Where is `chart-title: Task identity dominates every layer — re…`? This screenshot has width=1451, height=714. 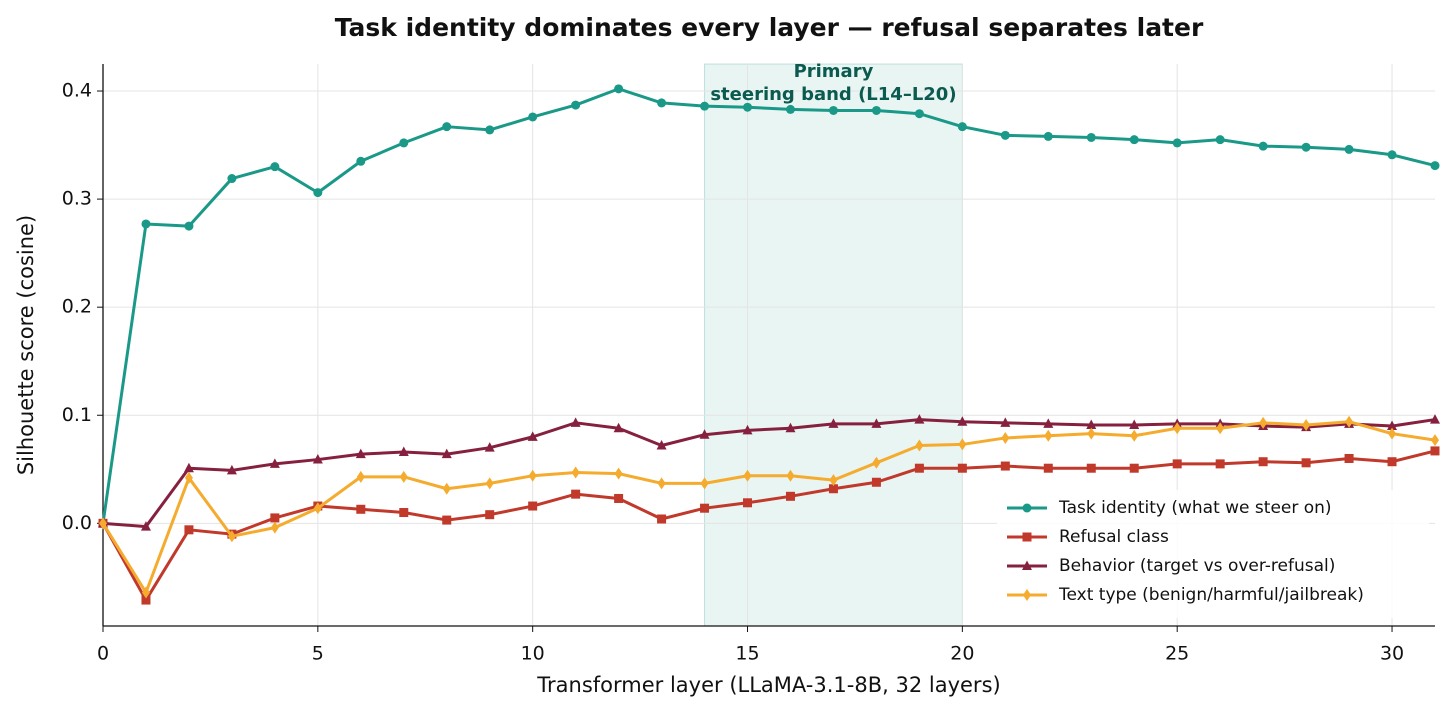
chart-title: Task identity dominates every layer — re… is located at coordinates (769, 27).